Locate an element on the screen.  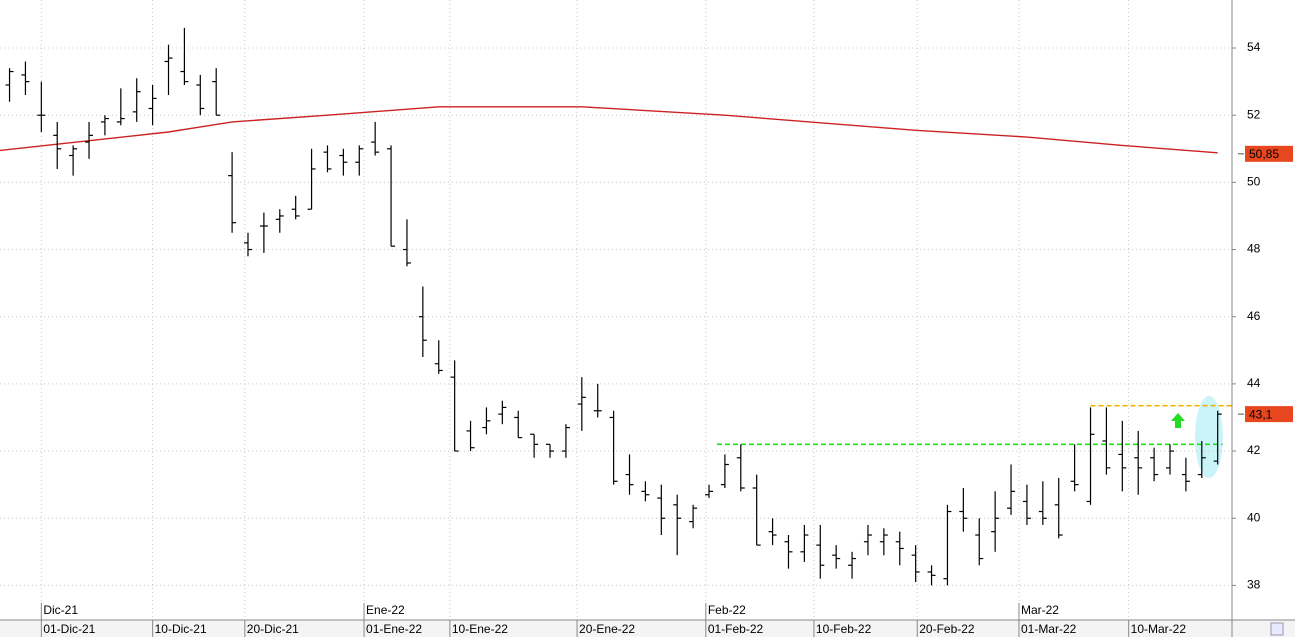
x-tick-label: 20-Dic-21 is located at coordinates (273, 629).